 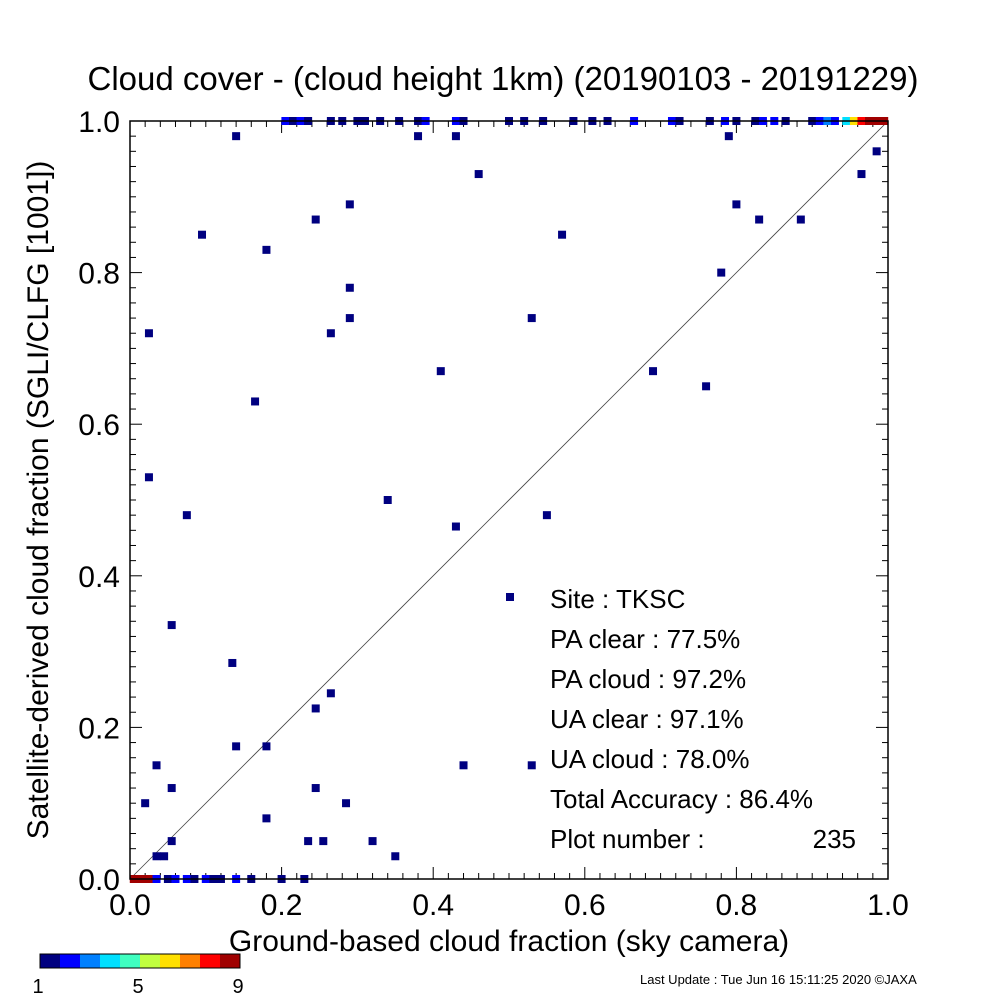 I want to click on colorbar-min-label: 1, so click(x=37, y=987).